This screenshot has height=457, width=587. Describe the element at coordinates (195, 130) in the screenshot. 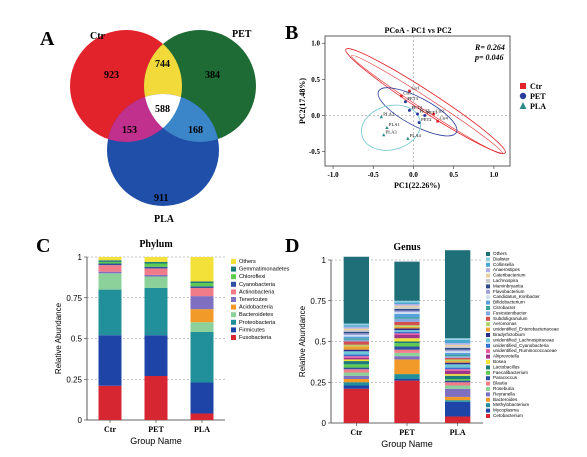

I see `venn-count-pet-pla: 168` at that location.